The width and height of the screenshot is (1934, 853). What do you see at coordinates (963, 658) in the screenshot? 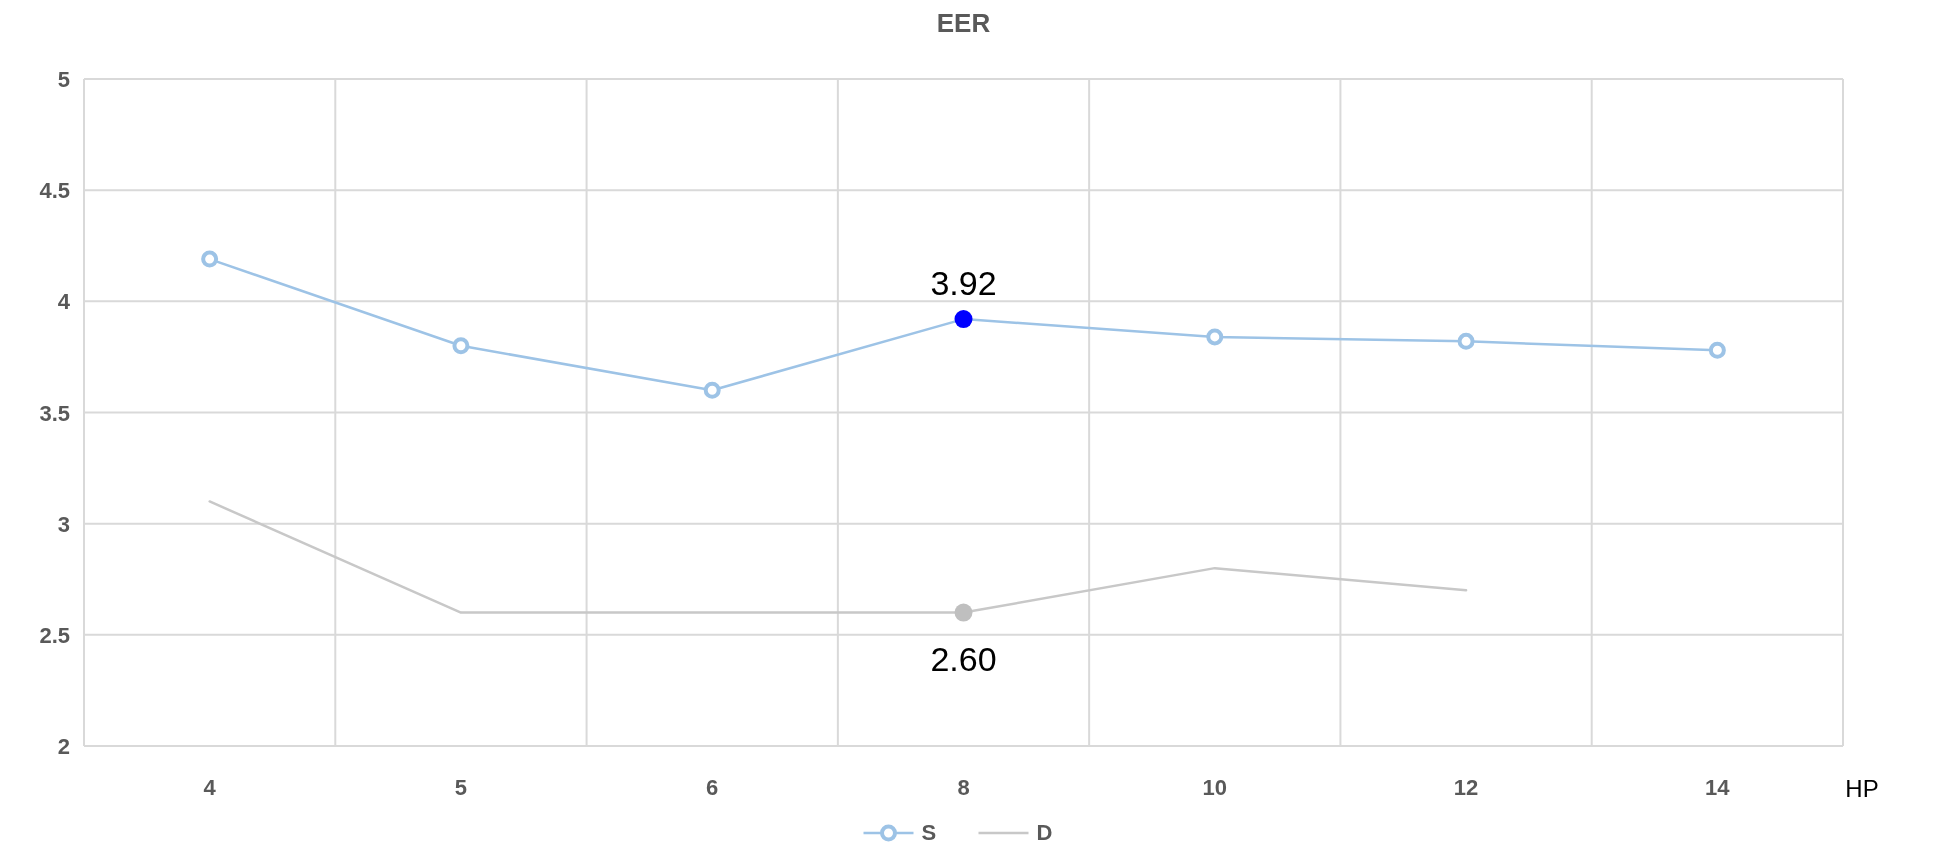
I see `data-label: 2.60` at bounding box center [963, 658].